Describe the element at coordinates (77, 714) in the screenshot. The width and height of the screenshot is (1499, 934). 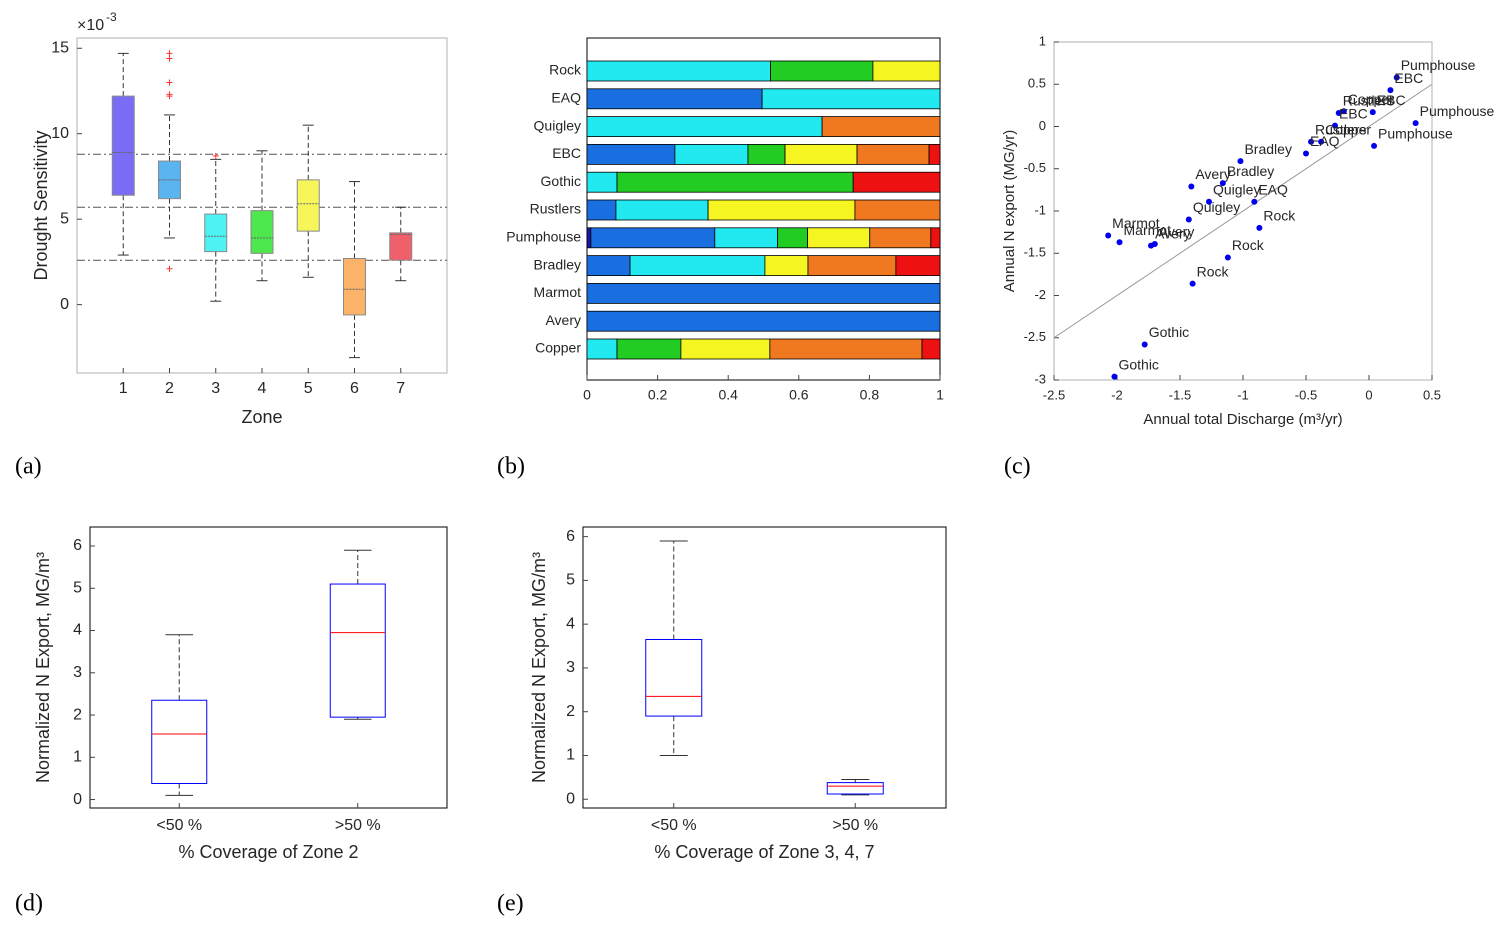
I see `y-tick-label: 2` at that location.